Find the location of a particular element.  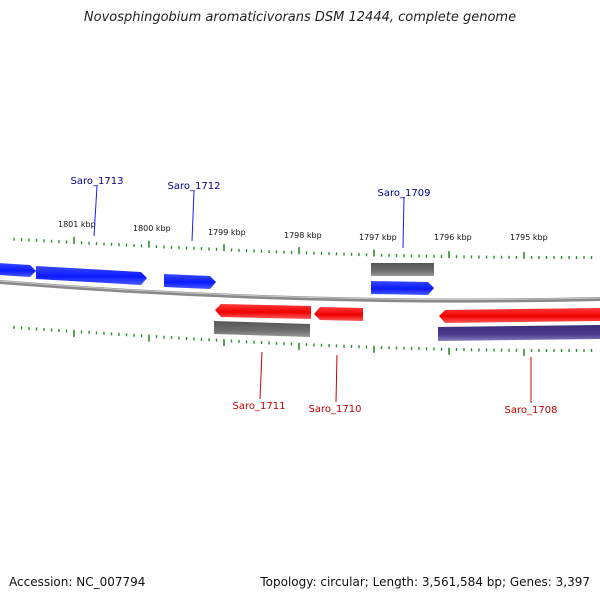

reverse-genes is located at coordinates (407, 313).